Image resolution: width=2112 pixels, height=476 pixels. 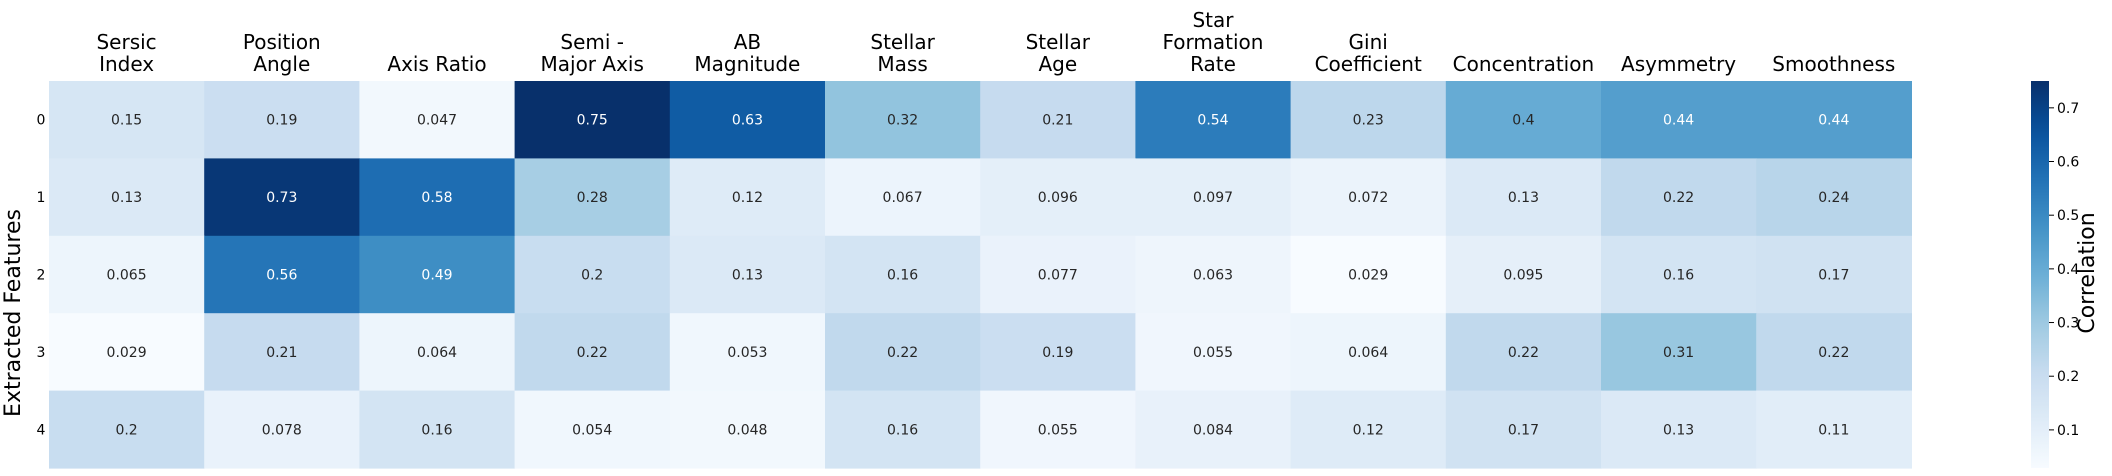 What do you see at coordinates (2087, 272) in the screenshot?
I see `colorbar-label: Correlation` at bounding box center [2087, 272].